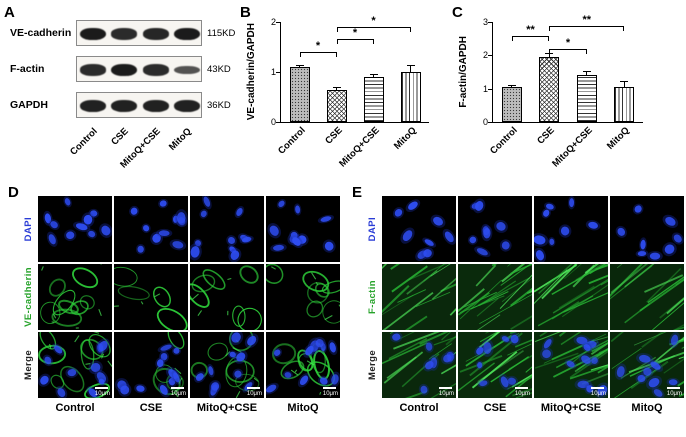  I want to click on blot-size-label: 43KD, so click(219, 69).